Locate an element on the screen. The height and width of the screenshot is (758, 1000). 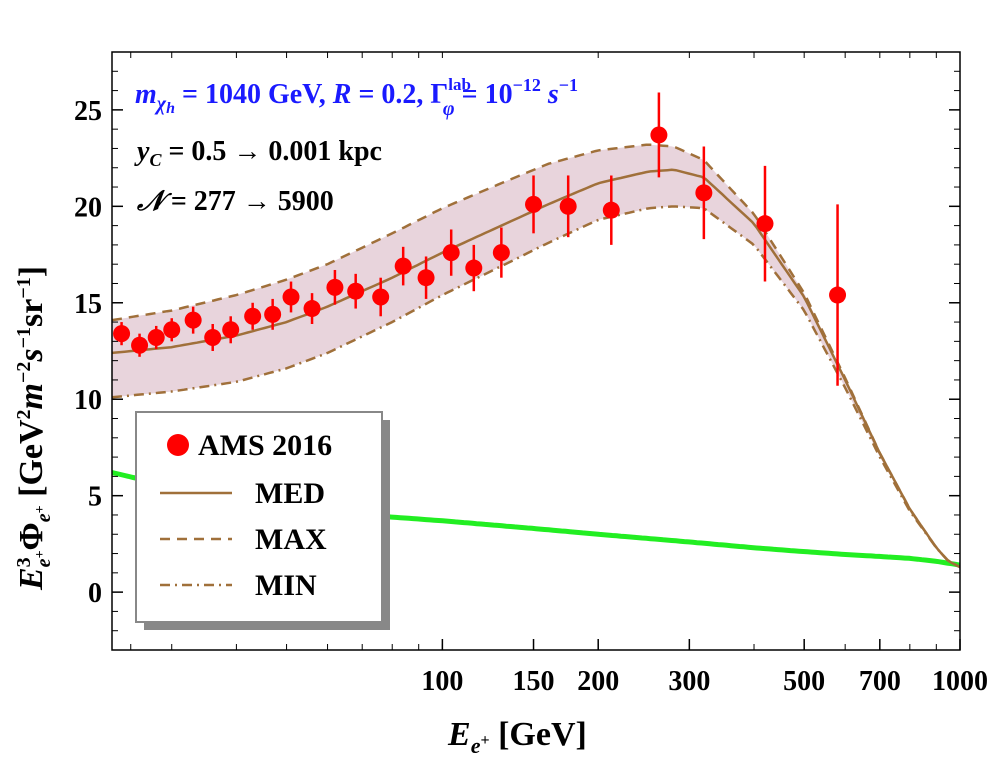
x-tick-label: 500 is located at coordinates (804, 681).